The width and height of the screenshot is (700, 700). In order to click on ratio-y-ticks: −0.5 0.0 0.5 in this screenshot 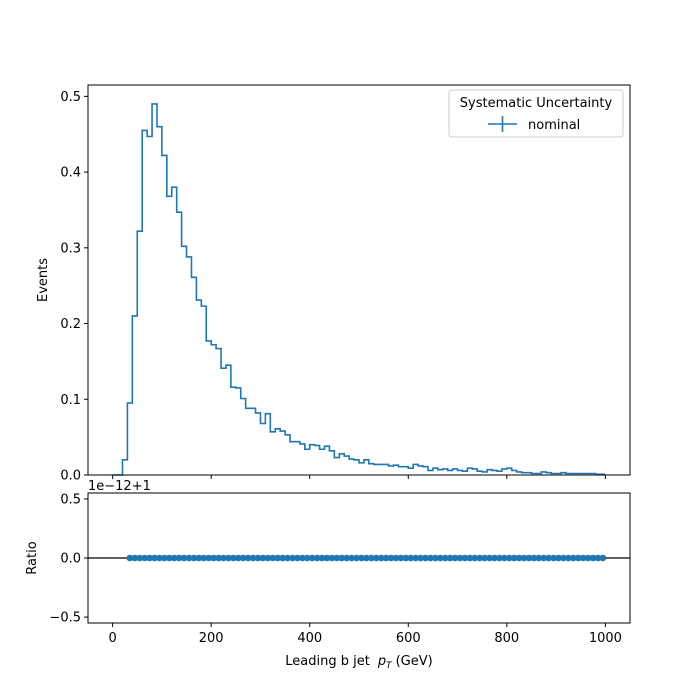, I will do `click(68, 559)`.